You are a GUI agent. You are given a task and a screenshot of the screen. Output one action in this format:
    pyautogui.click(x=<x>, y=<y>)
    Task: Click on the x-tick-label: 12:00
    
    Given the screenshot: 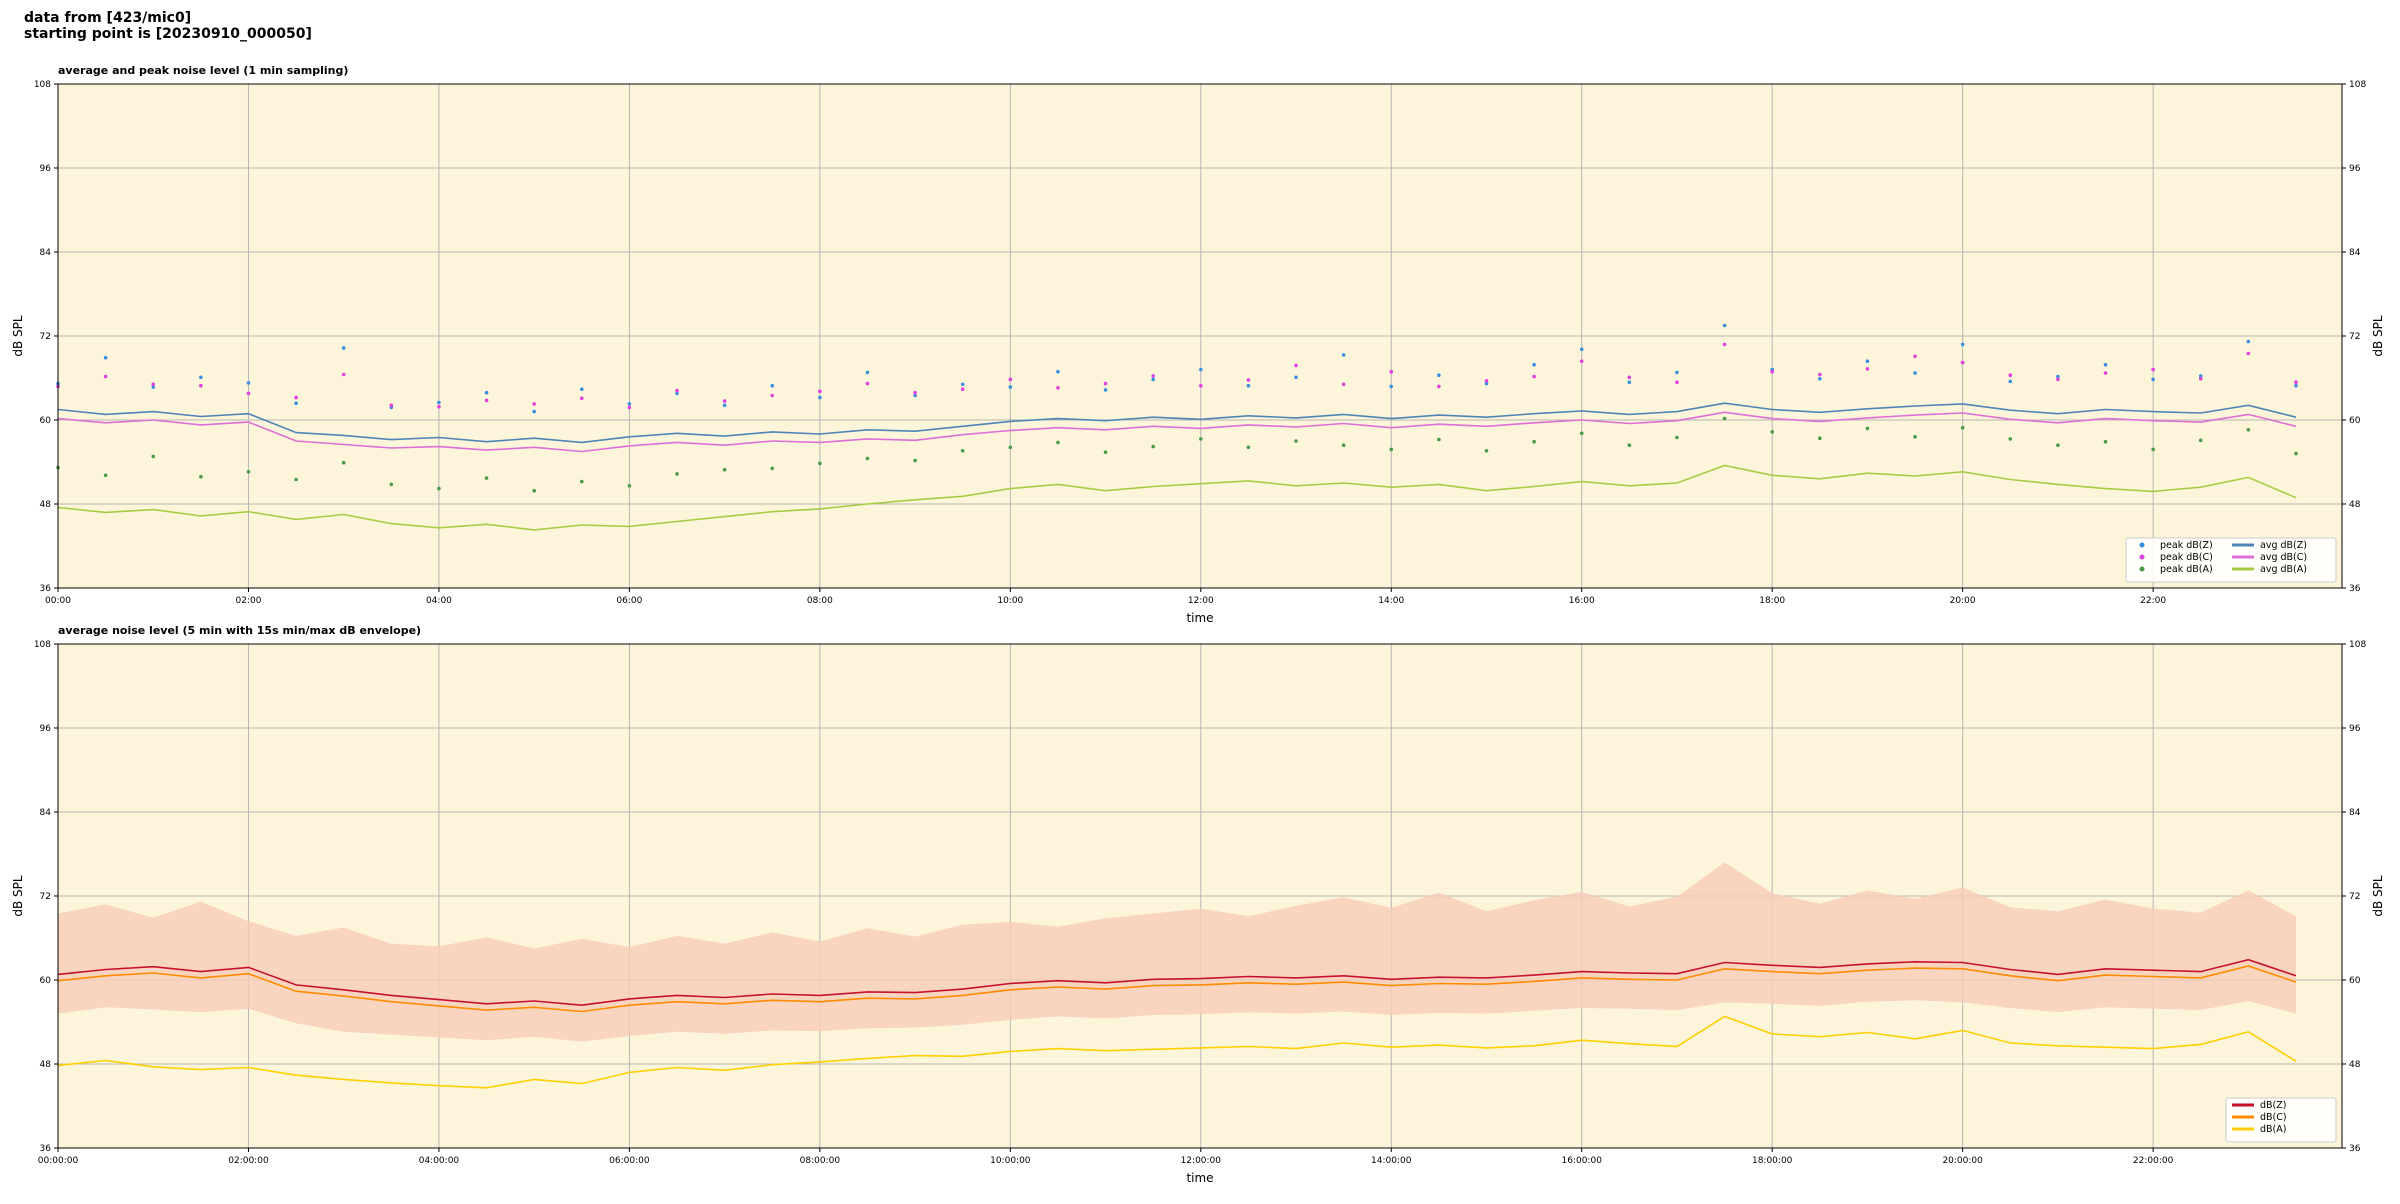 What is the action you would take?
    pyautogui.click(x=1201, y=601)
    